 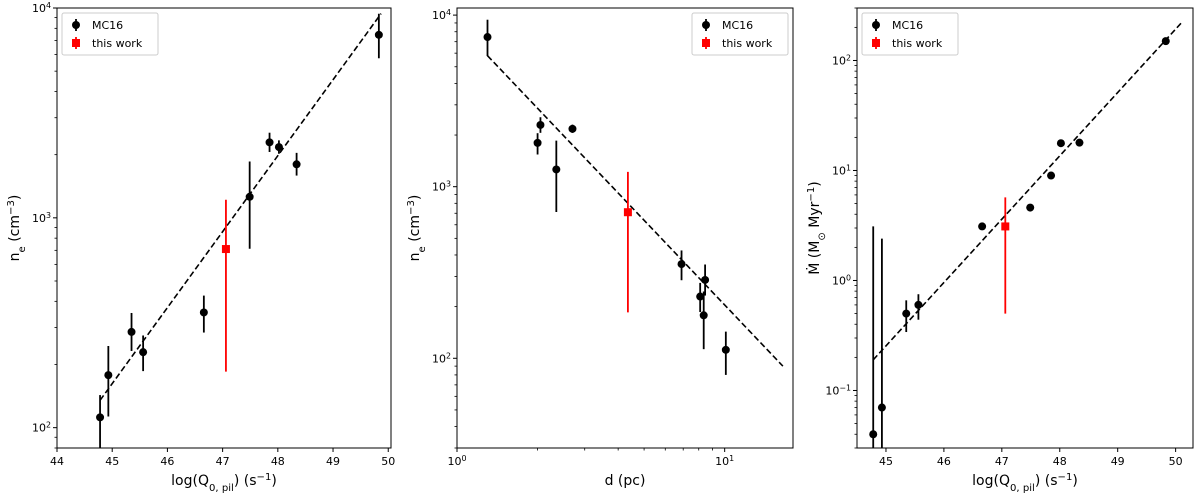 I want to click on y-tick-label: 10⁰, so click(x=841, y=280).